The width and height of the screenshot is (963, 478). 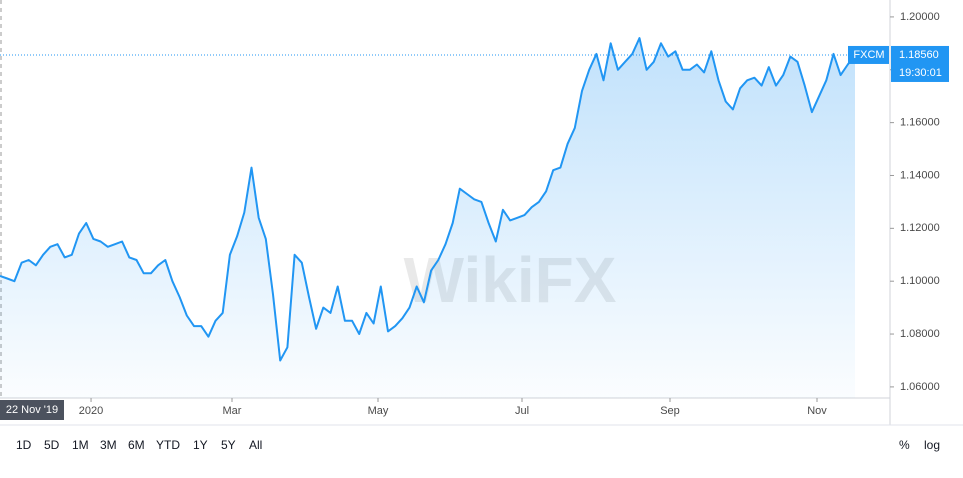 What do you see at coordinates (920, 387) in the screenshot?
I see `y-tick-label: 1.06000` at bounding box center [920, 387].